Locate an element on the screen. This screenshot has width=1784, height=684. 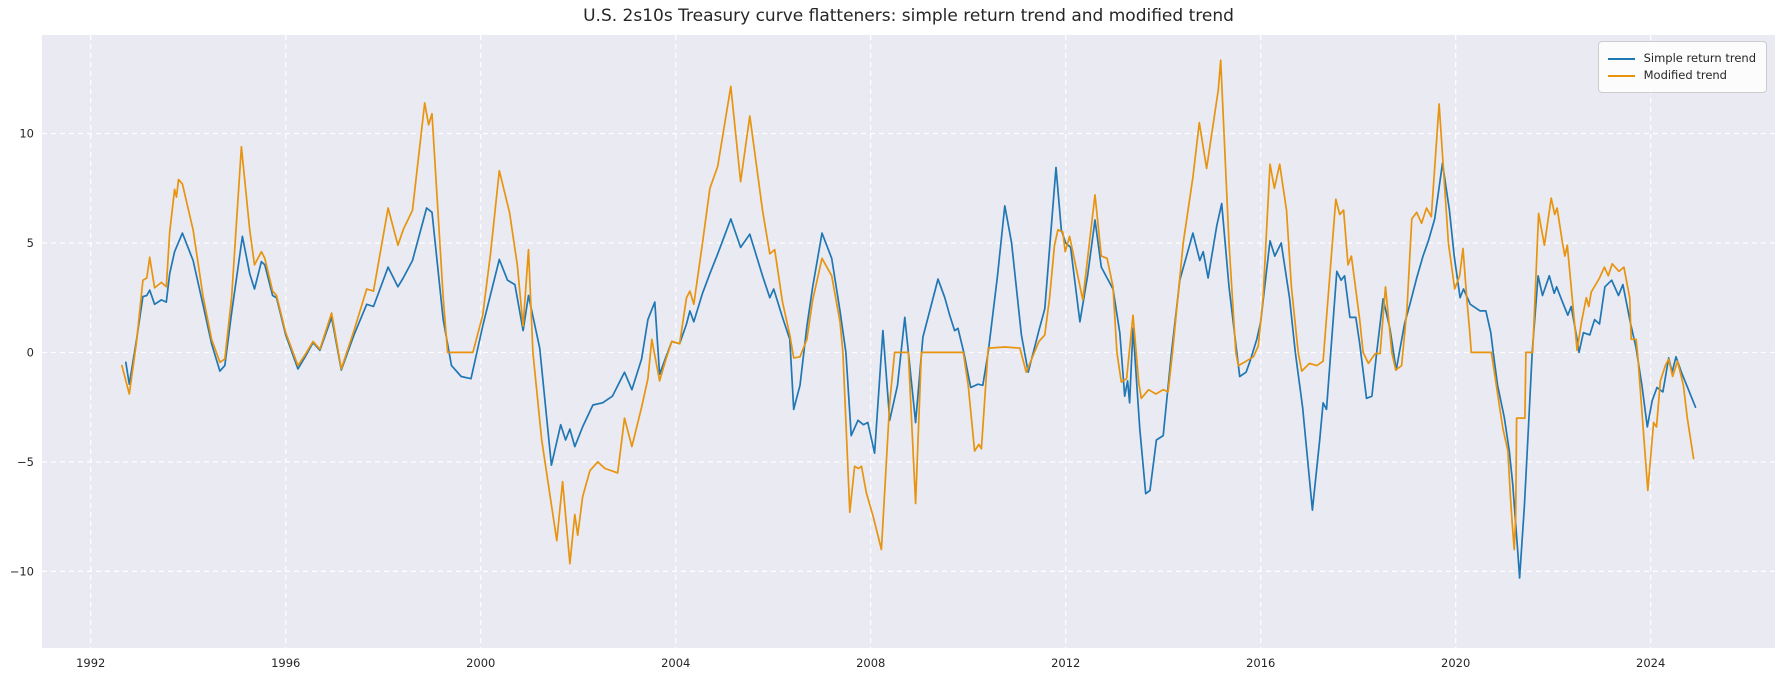
x-tick-label: 2004 is located at coordinates (675, 663).